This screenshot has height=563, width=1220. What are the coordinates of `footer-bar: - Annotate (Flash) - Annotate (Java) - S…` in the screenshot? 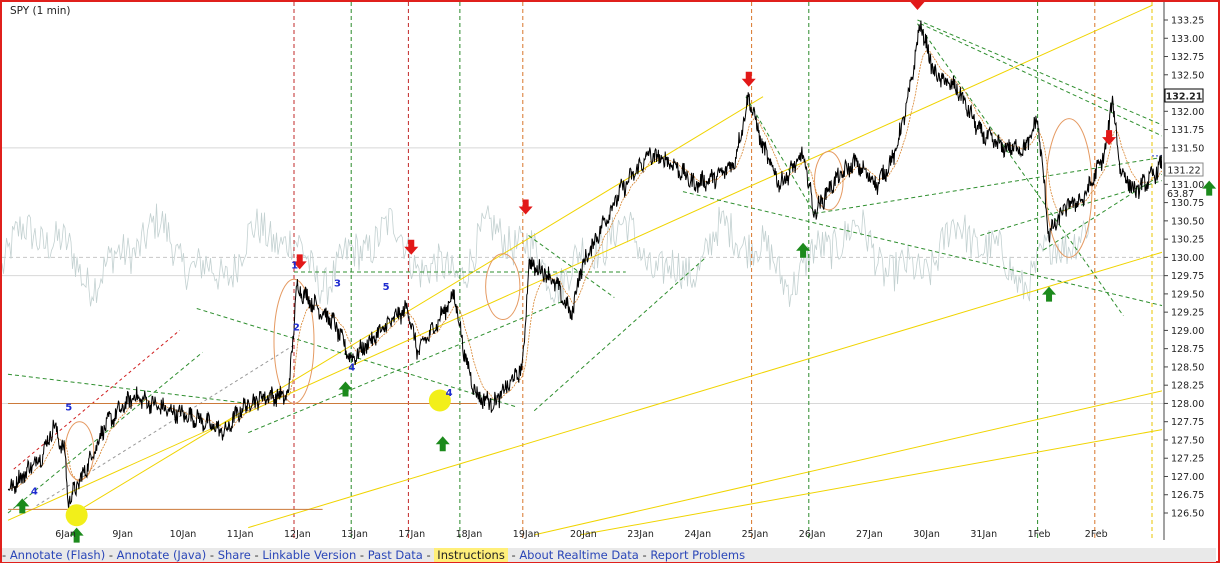 It's located at (609, 555).